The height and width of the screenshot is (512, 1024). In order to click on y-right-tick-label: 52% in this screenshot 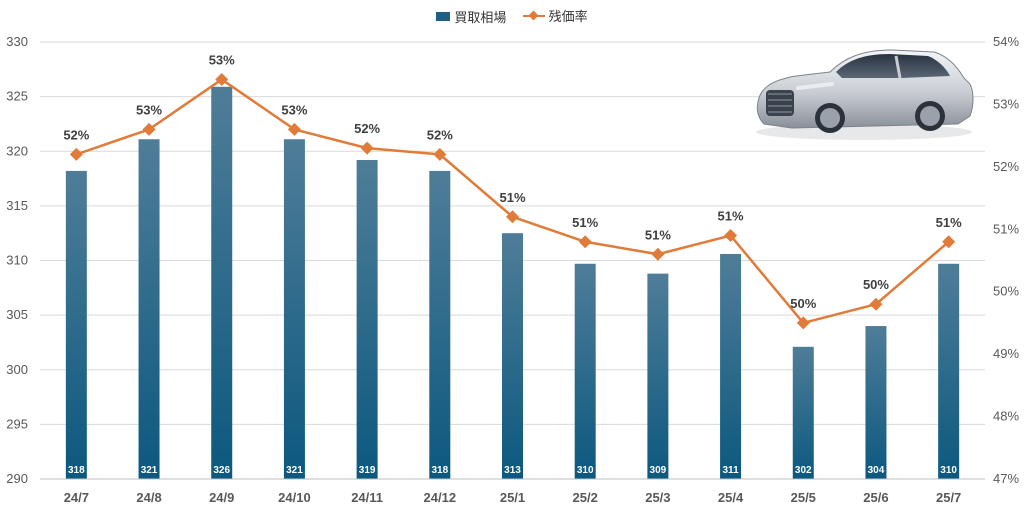, I will do `click(1006, 166)`.